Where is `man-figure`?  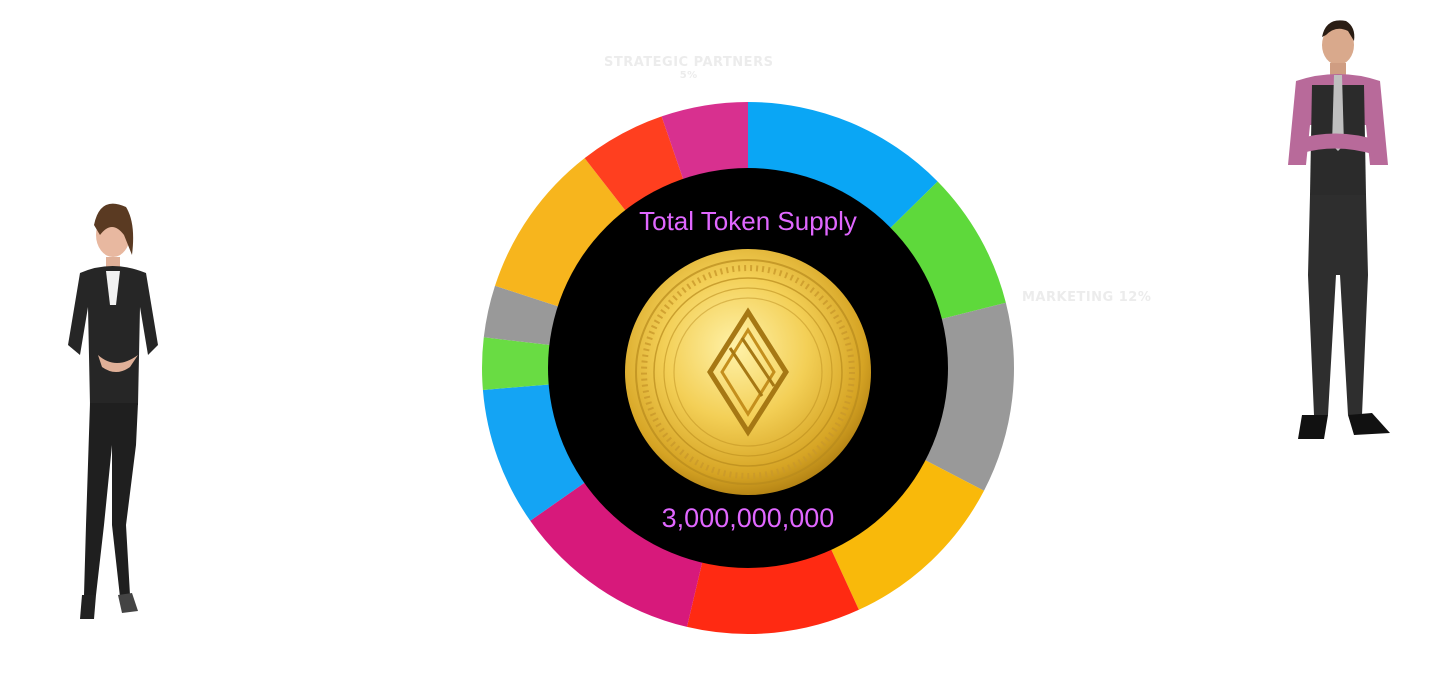 man-figure is located at coordinates (1337, 230).